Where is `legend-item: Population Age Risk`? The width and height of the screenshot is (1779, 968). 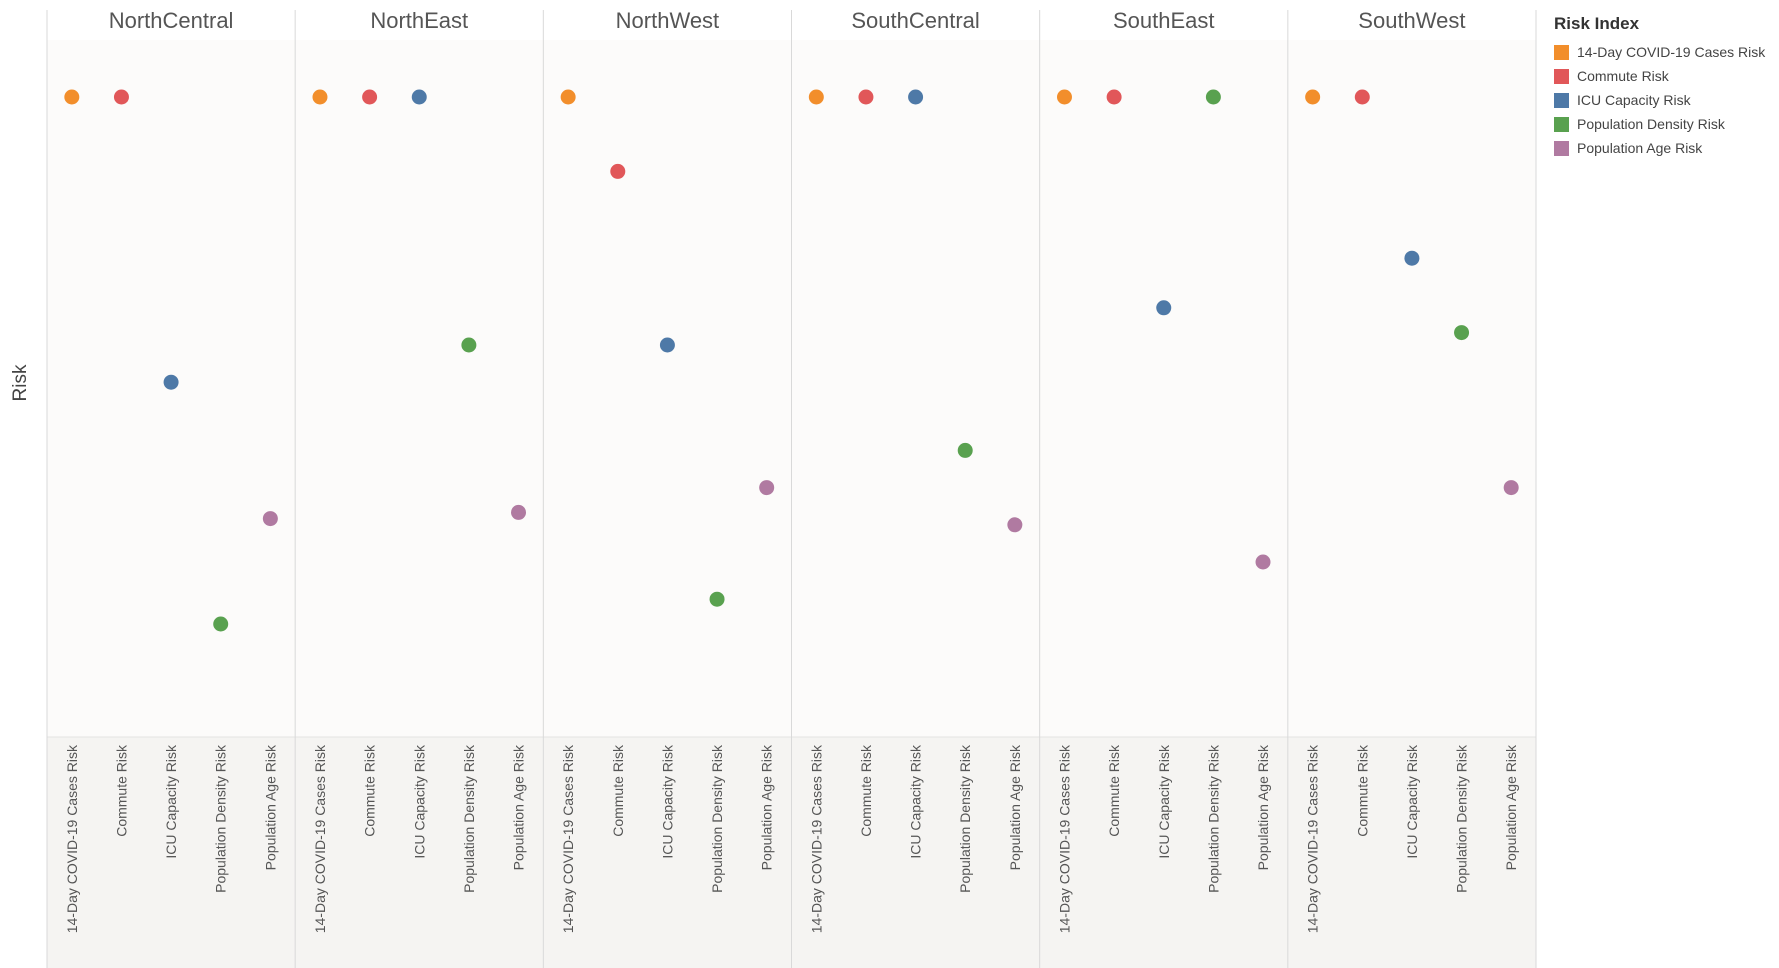 legend-item: Population Age Risk is located at coordinates (1664, 148).